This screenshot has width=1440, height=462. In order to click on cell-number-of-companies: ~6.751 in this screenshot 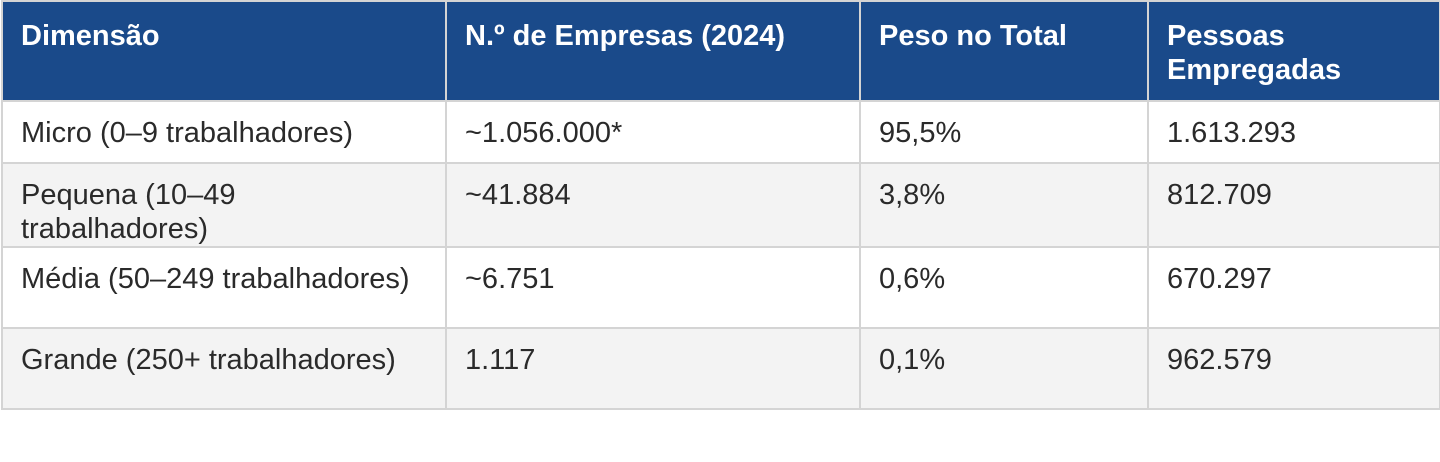, I will do `click(653, 287)`.